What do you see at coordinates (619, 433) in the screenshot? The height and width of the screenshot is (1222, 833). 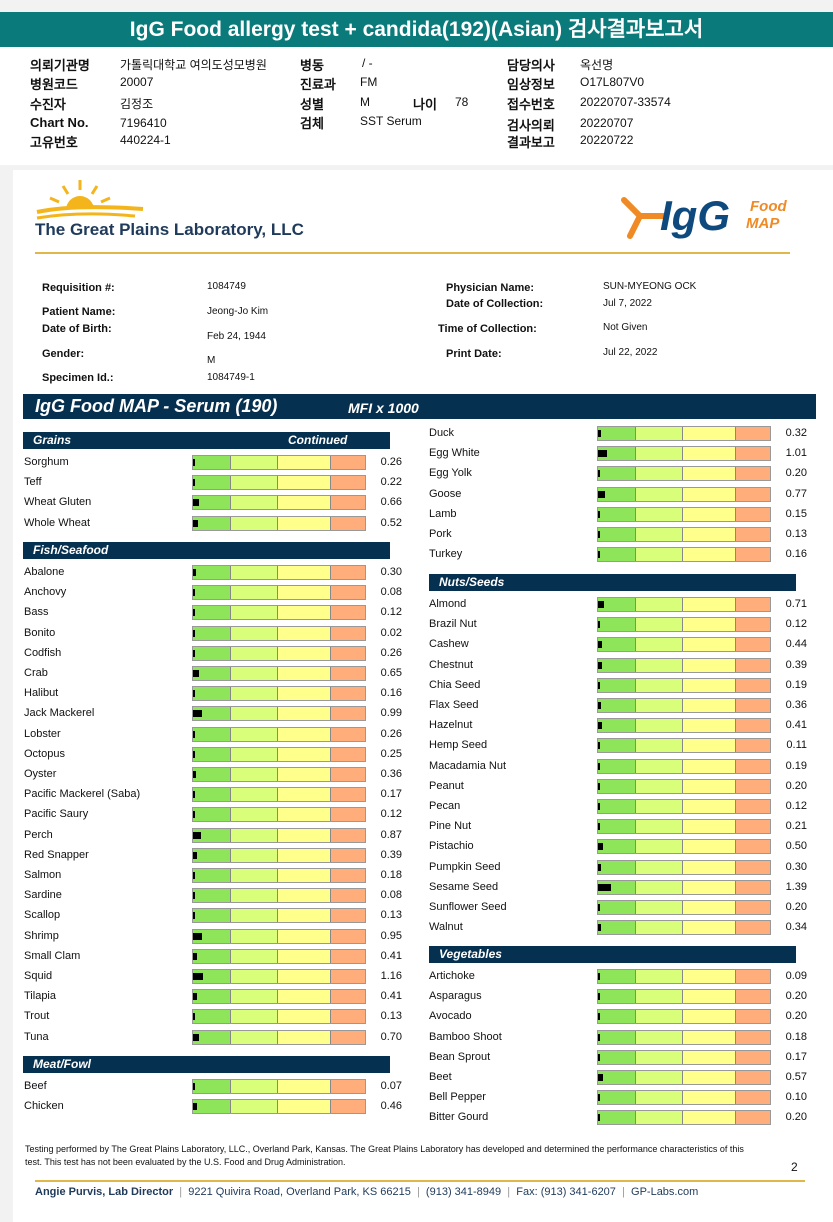 I see `food-row: Duck 0.32` at bounding box center [619, 433].